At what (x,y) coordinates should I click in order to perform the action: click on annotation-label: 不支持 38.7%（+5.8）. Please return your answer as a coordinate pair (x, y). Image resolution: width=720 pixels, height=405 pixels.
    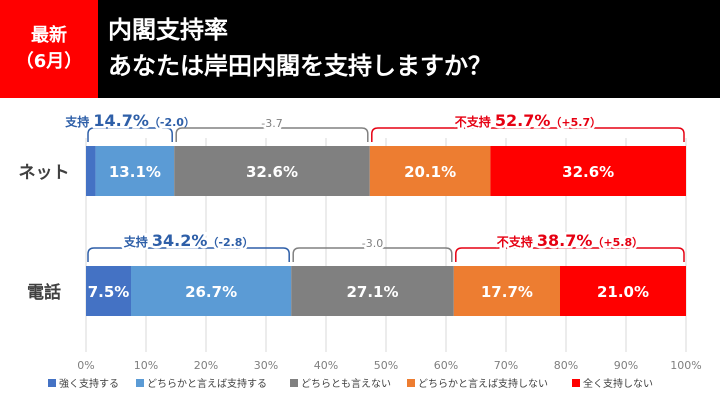
    Looking at the image, I should click on (570, 240).